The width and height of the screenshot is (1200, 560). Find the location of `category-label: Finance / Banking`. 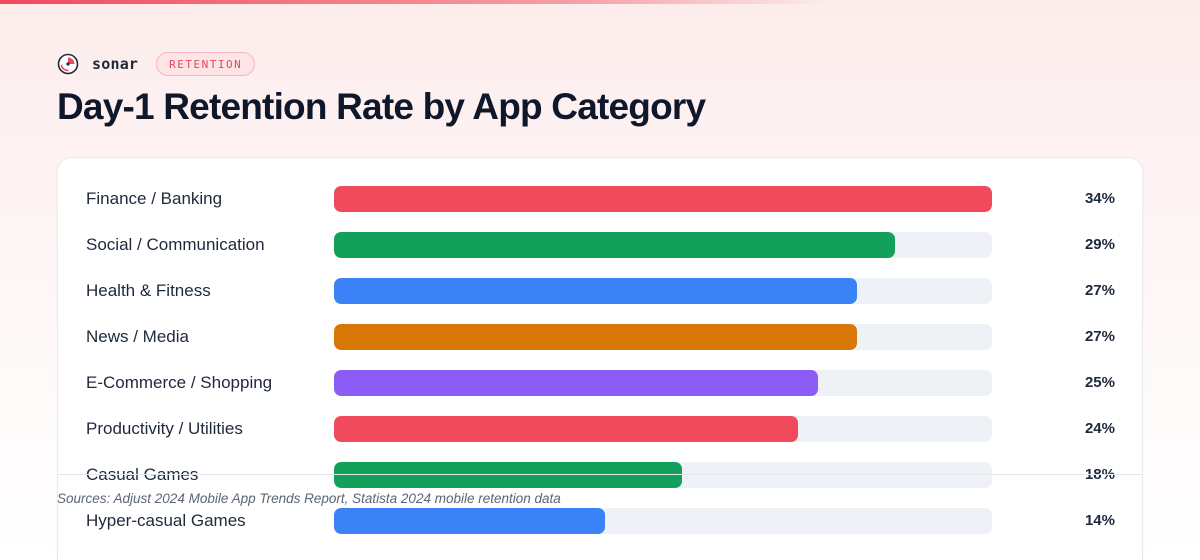

category-label: Finance / Banking is located at coordinates (154, 198).